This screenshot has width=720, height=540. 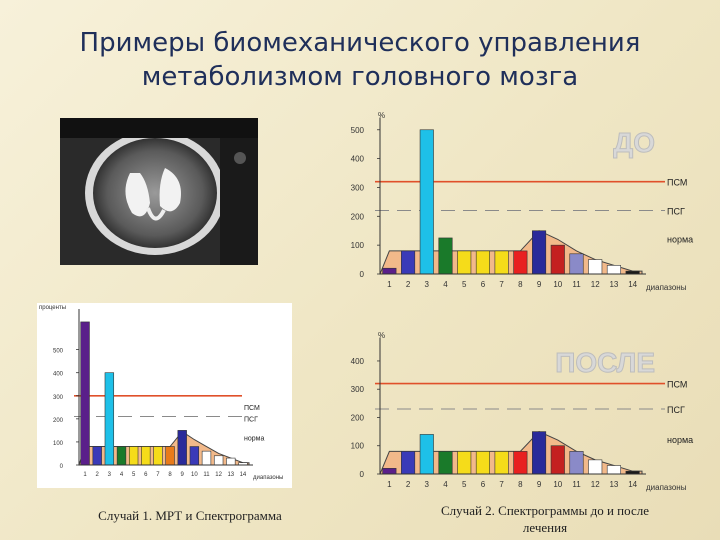 What do you see at coordinates (381, 335) in the screenshot?
I see `y-axis-label: %` at bounding box center [381, 335].